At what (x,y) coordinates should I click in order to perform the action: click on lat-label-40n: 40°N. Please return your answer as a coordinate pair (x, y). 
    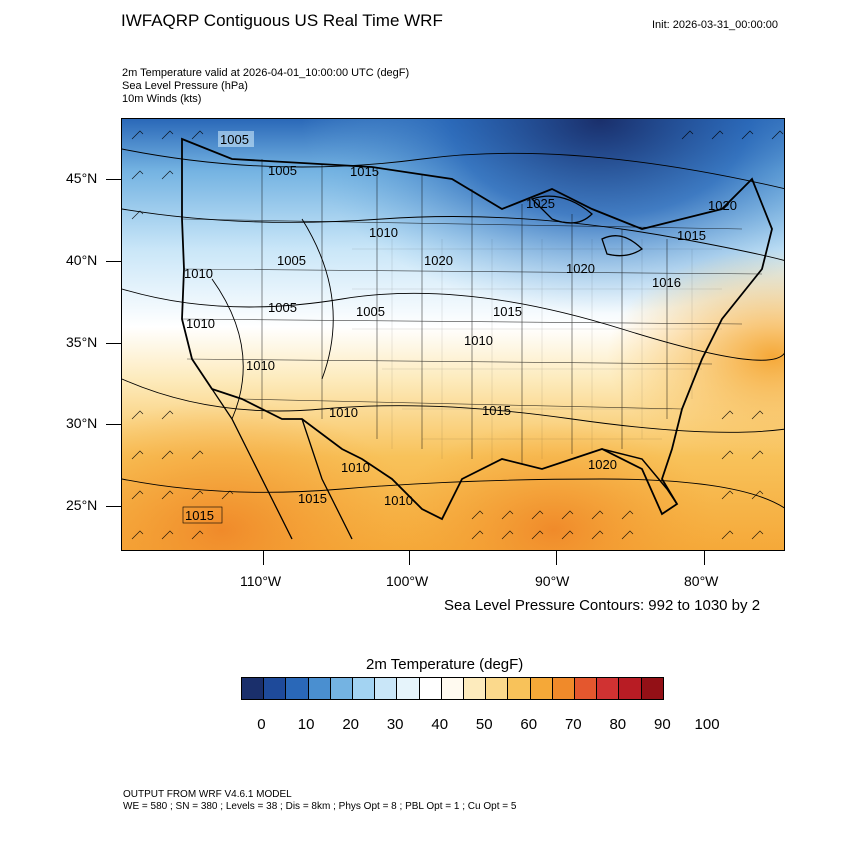
    Looking at the image, I should click on (82, 260).